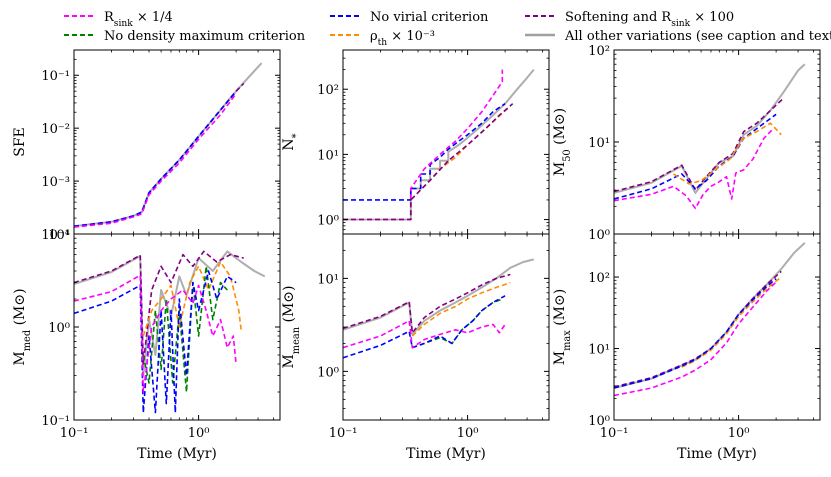  I want to click on y-axis-label-sub: 50, so click(567, 155).